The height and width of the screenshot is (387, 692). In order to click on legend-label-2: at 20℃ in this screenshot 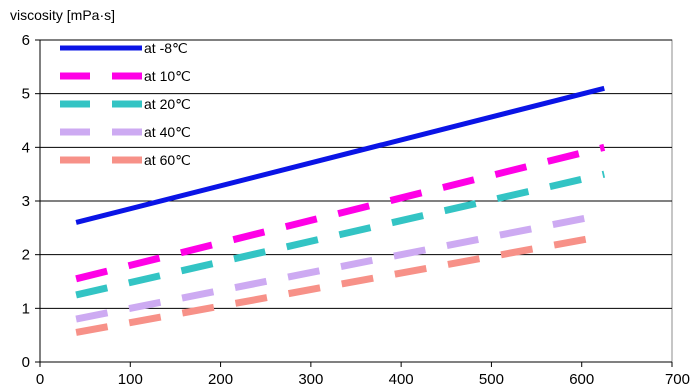, I will do `click(167, 104)`.